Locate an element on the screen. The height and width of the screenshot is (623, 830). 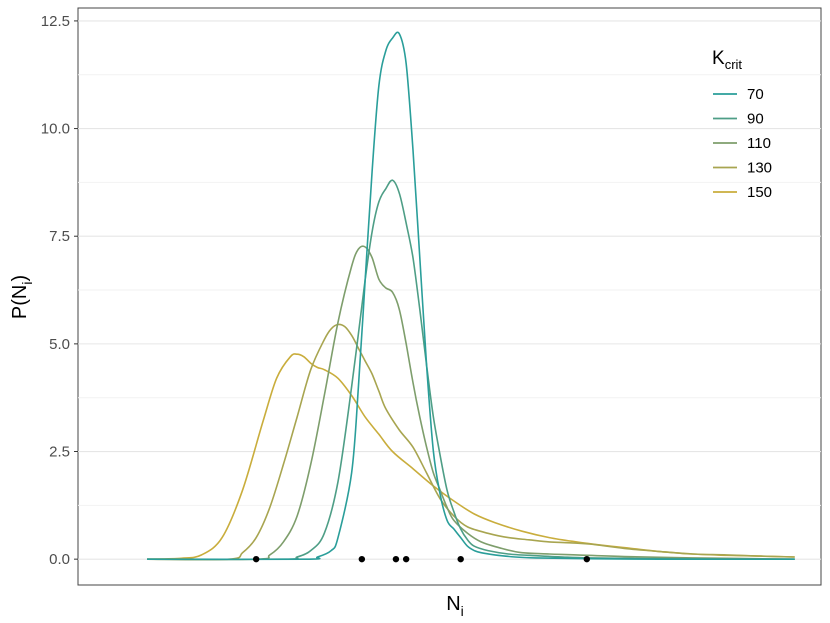
legend-label: 150 is located at coordinates (759, 192).